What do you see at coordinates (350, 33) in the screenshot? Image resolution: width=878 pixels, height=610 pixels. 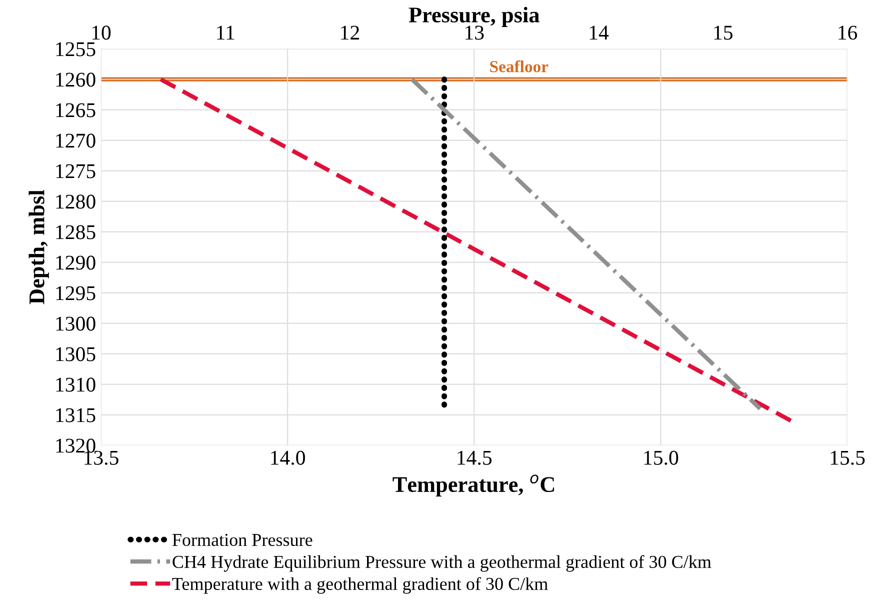 I see `x2-tick-label: 12` at bounding box center [350, 33].